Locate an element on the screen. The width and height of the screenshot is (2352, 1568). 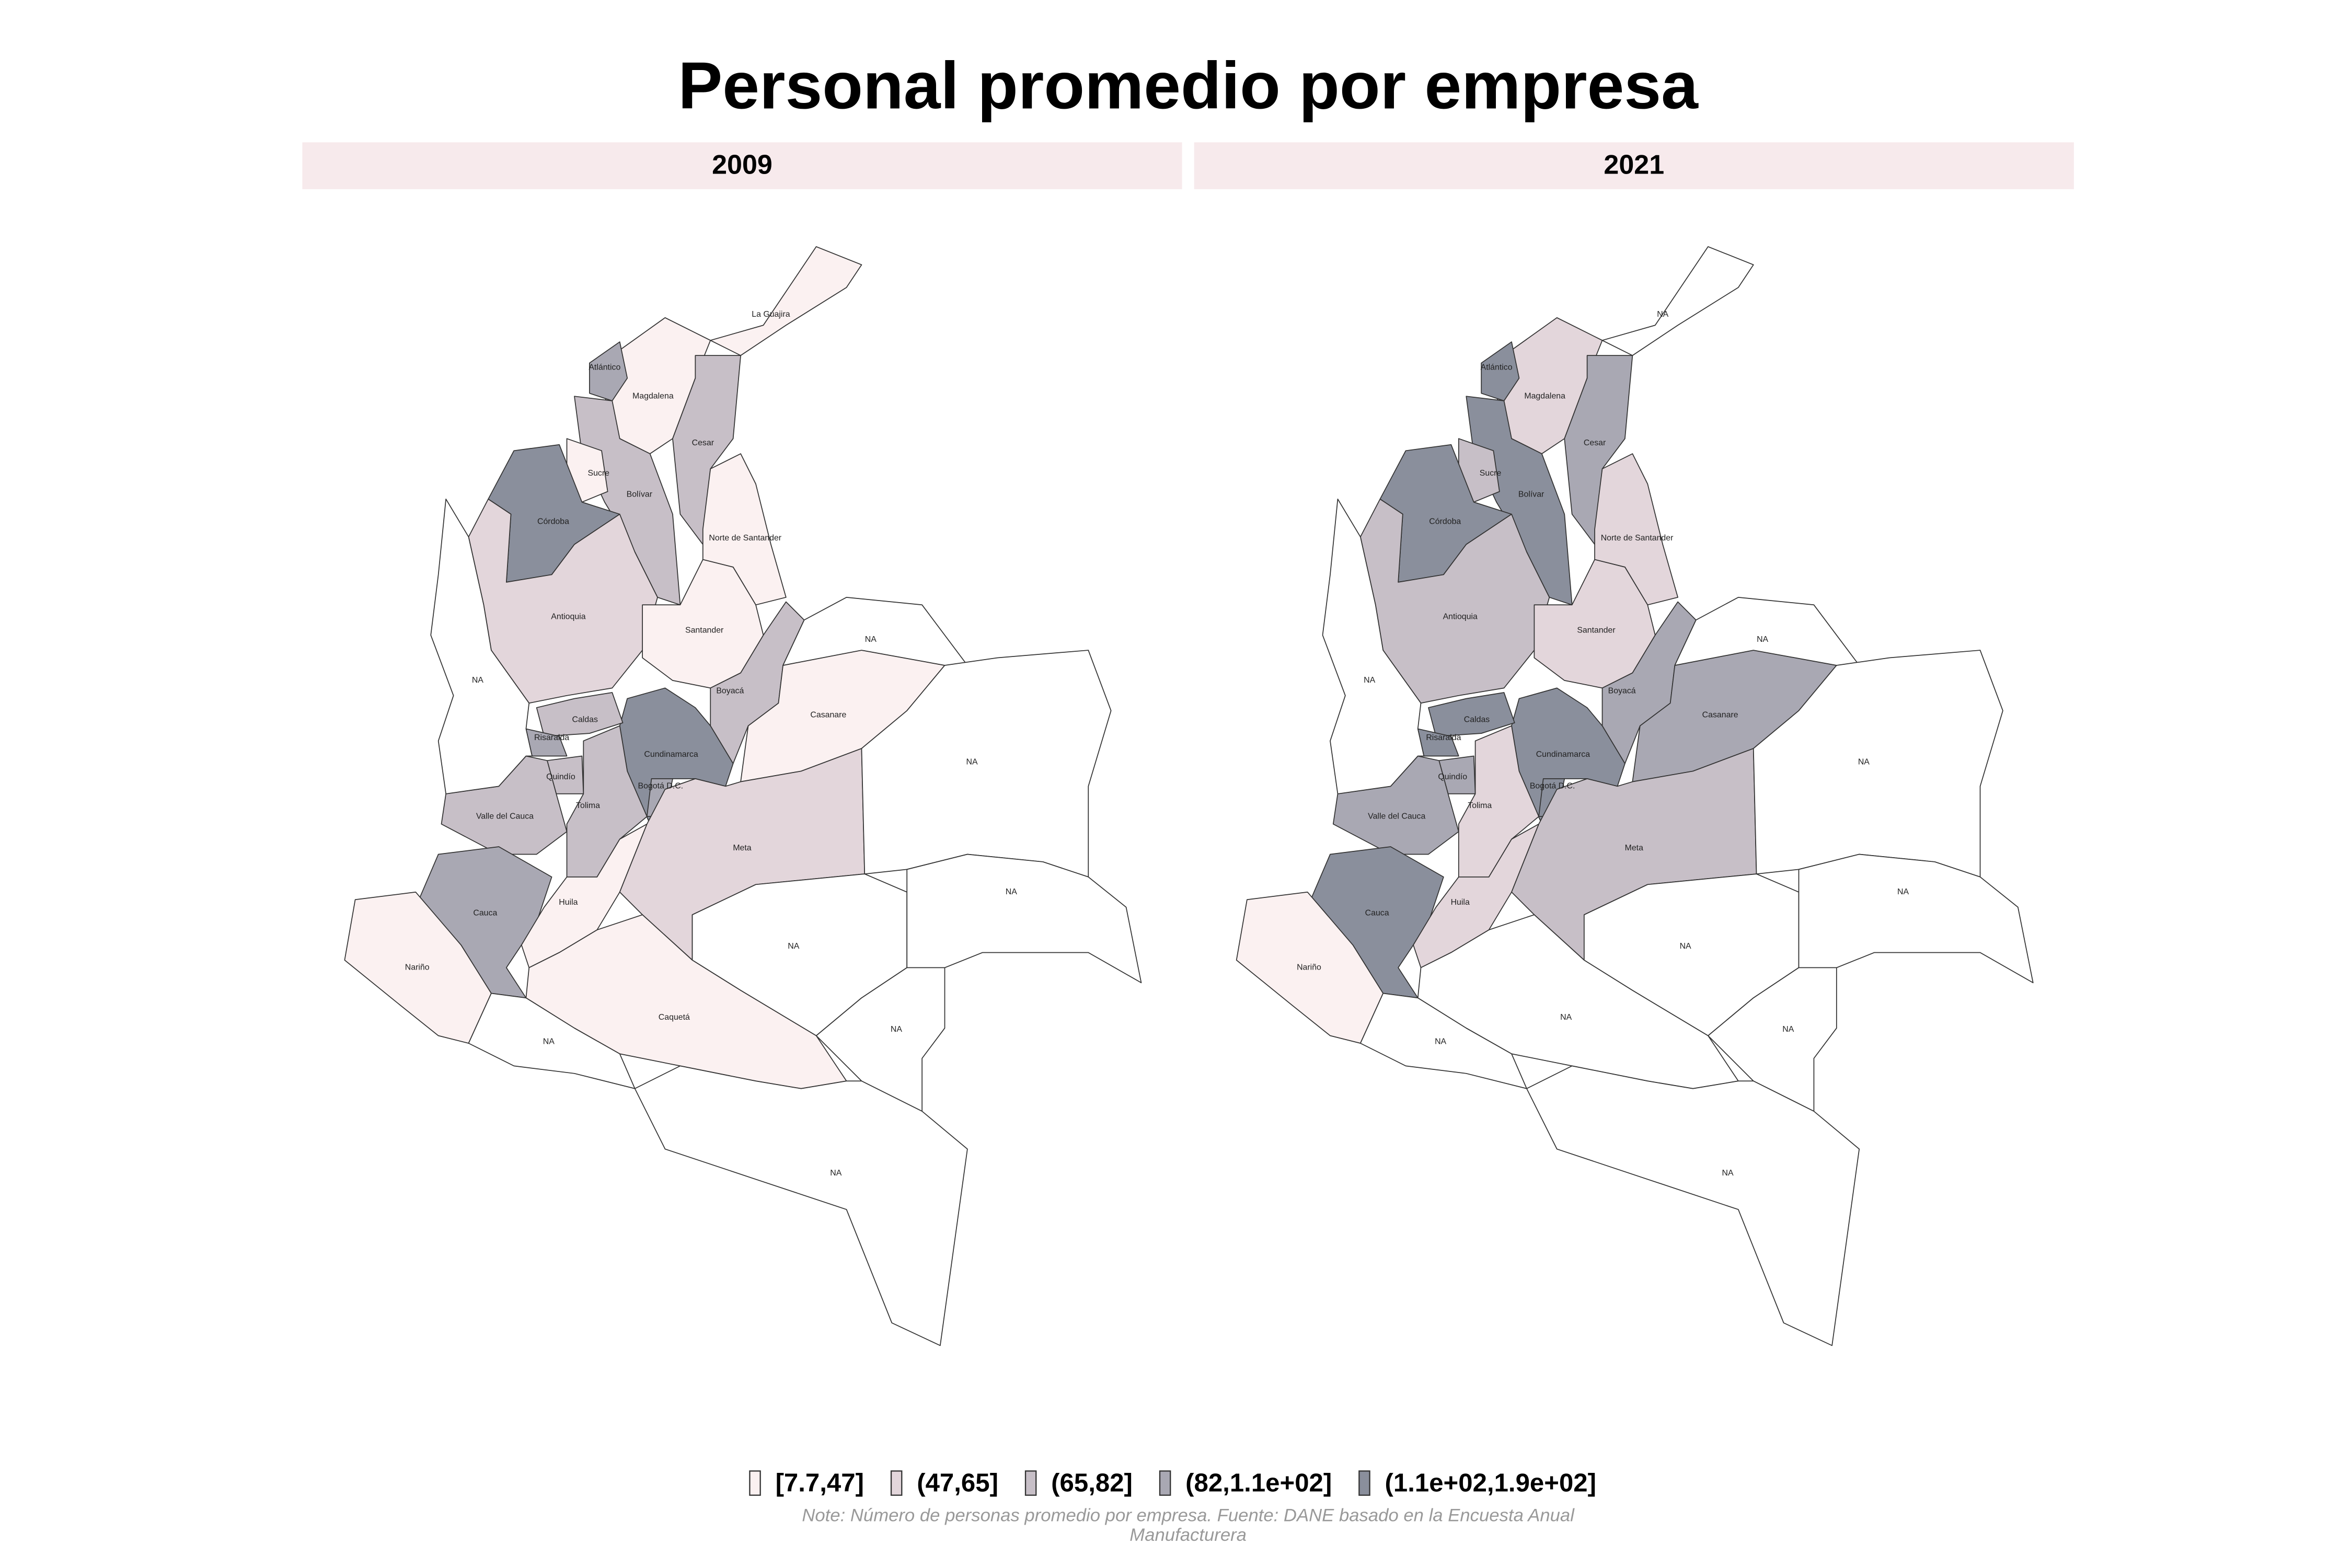
region-label: Caquetá is located at coordinates (674, 1017).